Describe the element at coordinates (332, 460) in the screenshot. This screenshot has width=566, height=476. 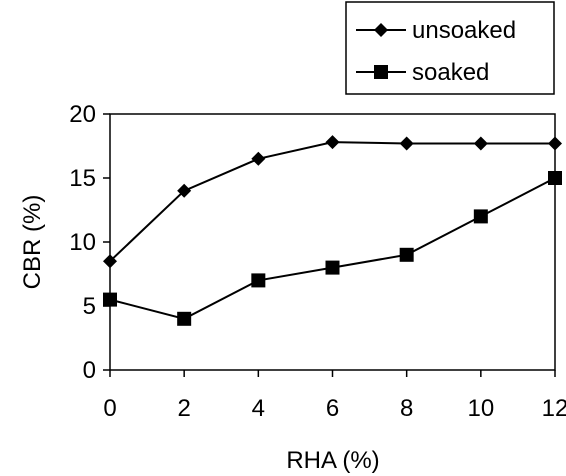
I see `x-axis-title: RHA (%)` at that location.